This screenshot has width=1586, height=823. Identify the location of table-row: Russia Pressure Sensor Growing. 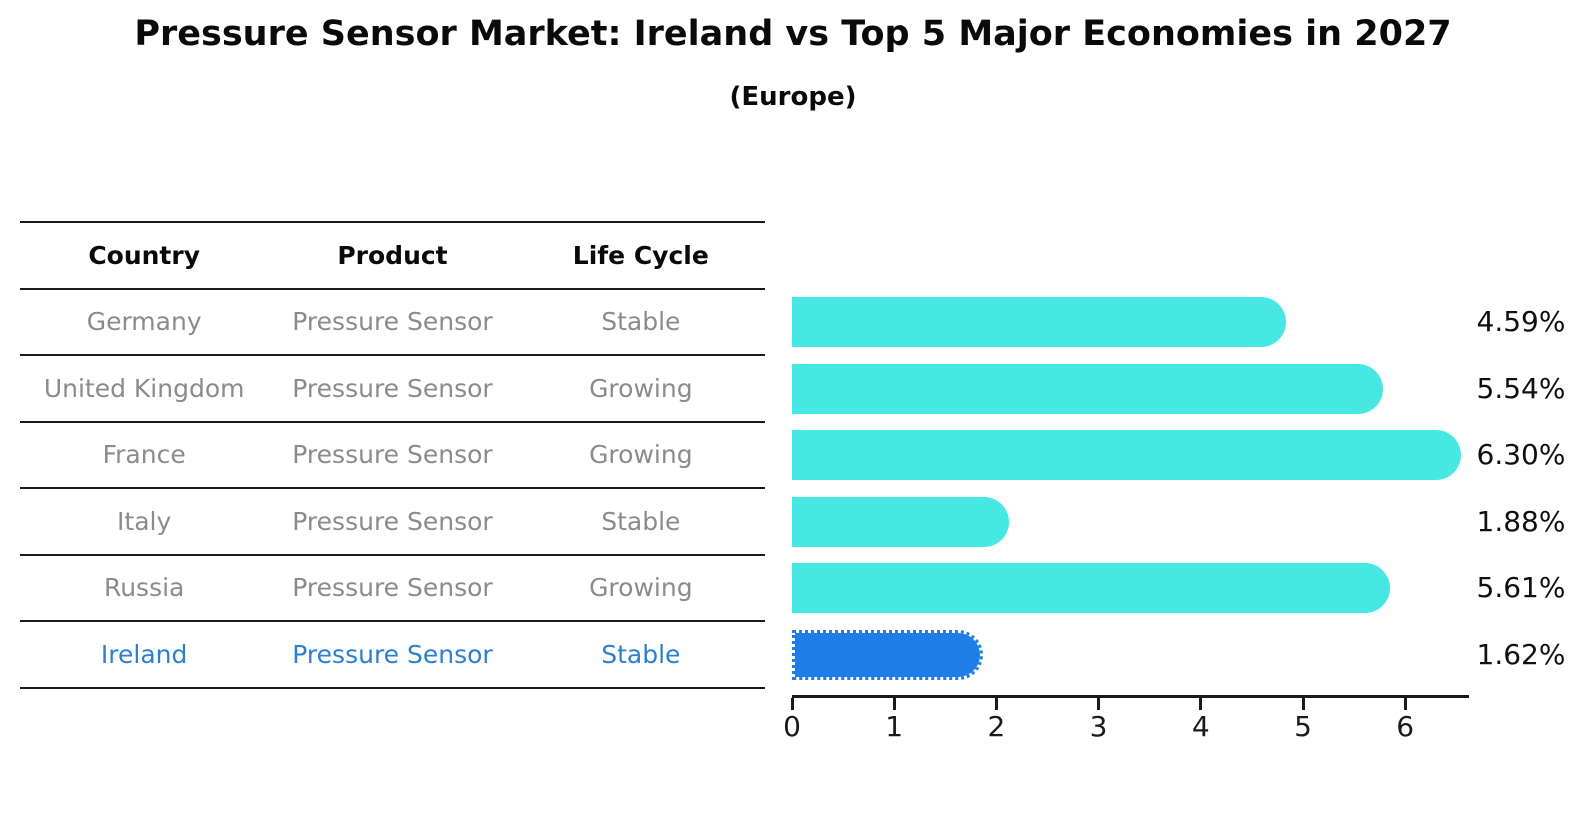
(392, 589).